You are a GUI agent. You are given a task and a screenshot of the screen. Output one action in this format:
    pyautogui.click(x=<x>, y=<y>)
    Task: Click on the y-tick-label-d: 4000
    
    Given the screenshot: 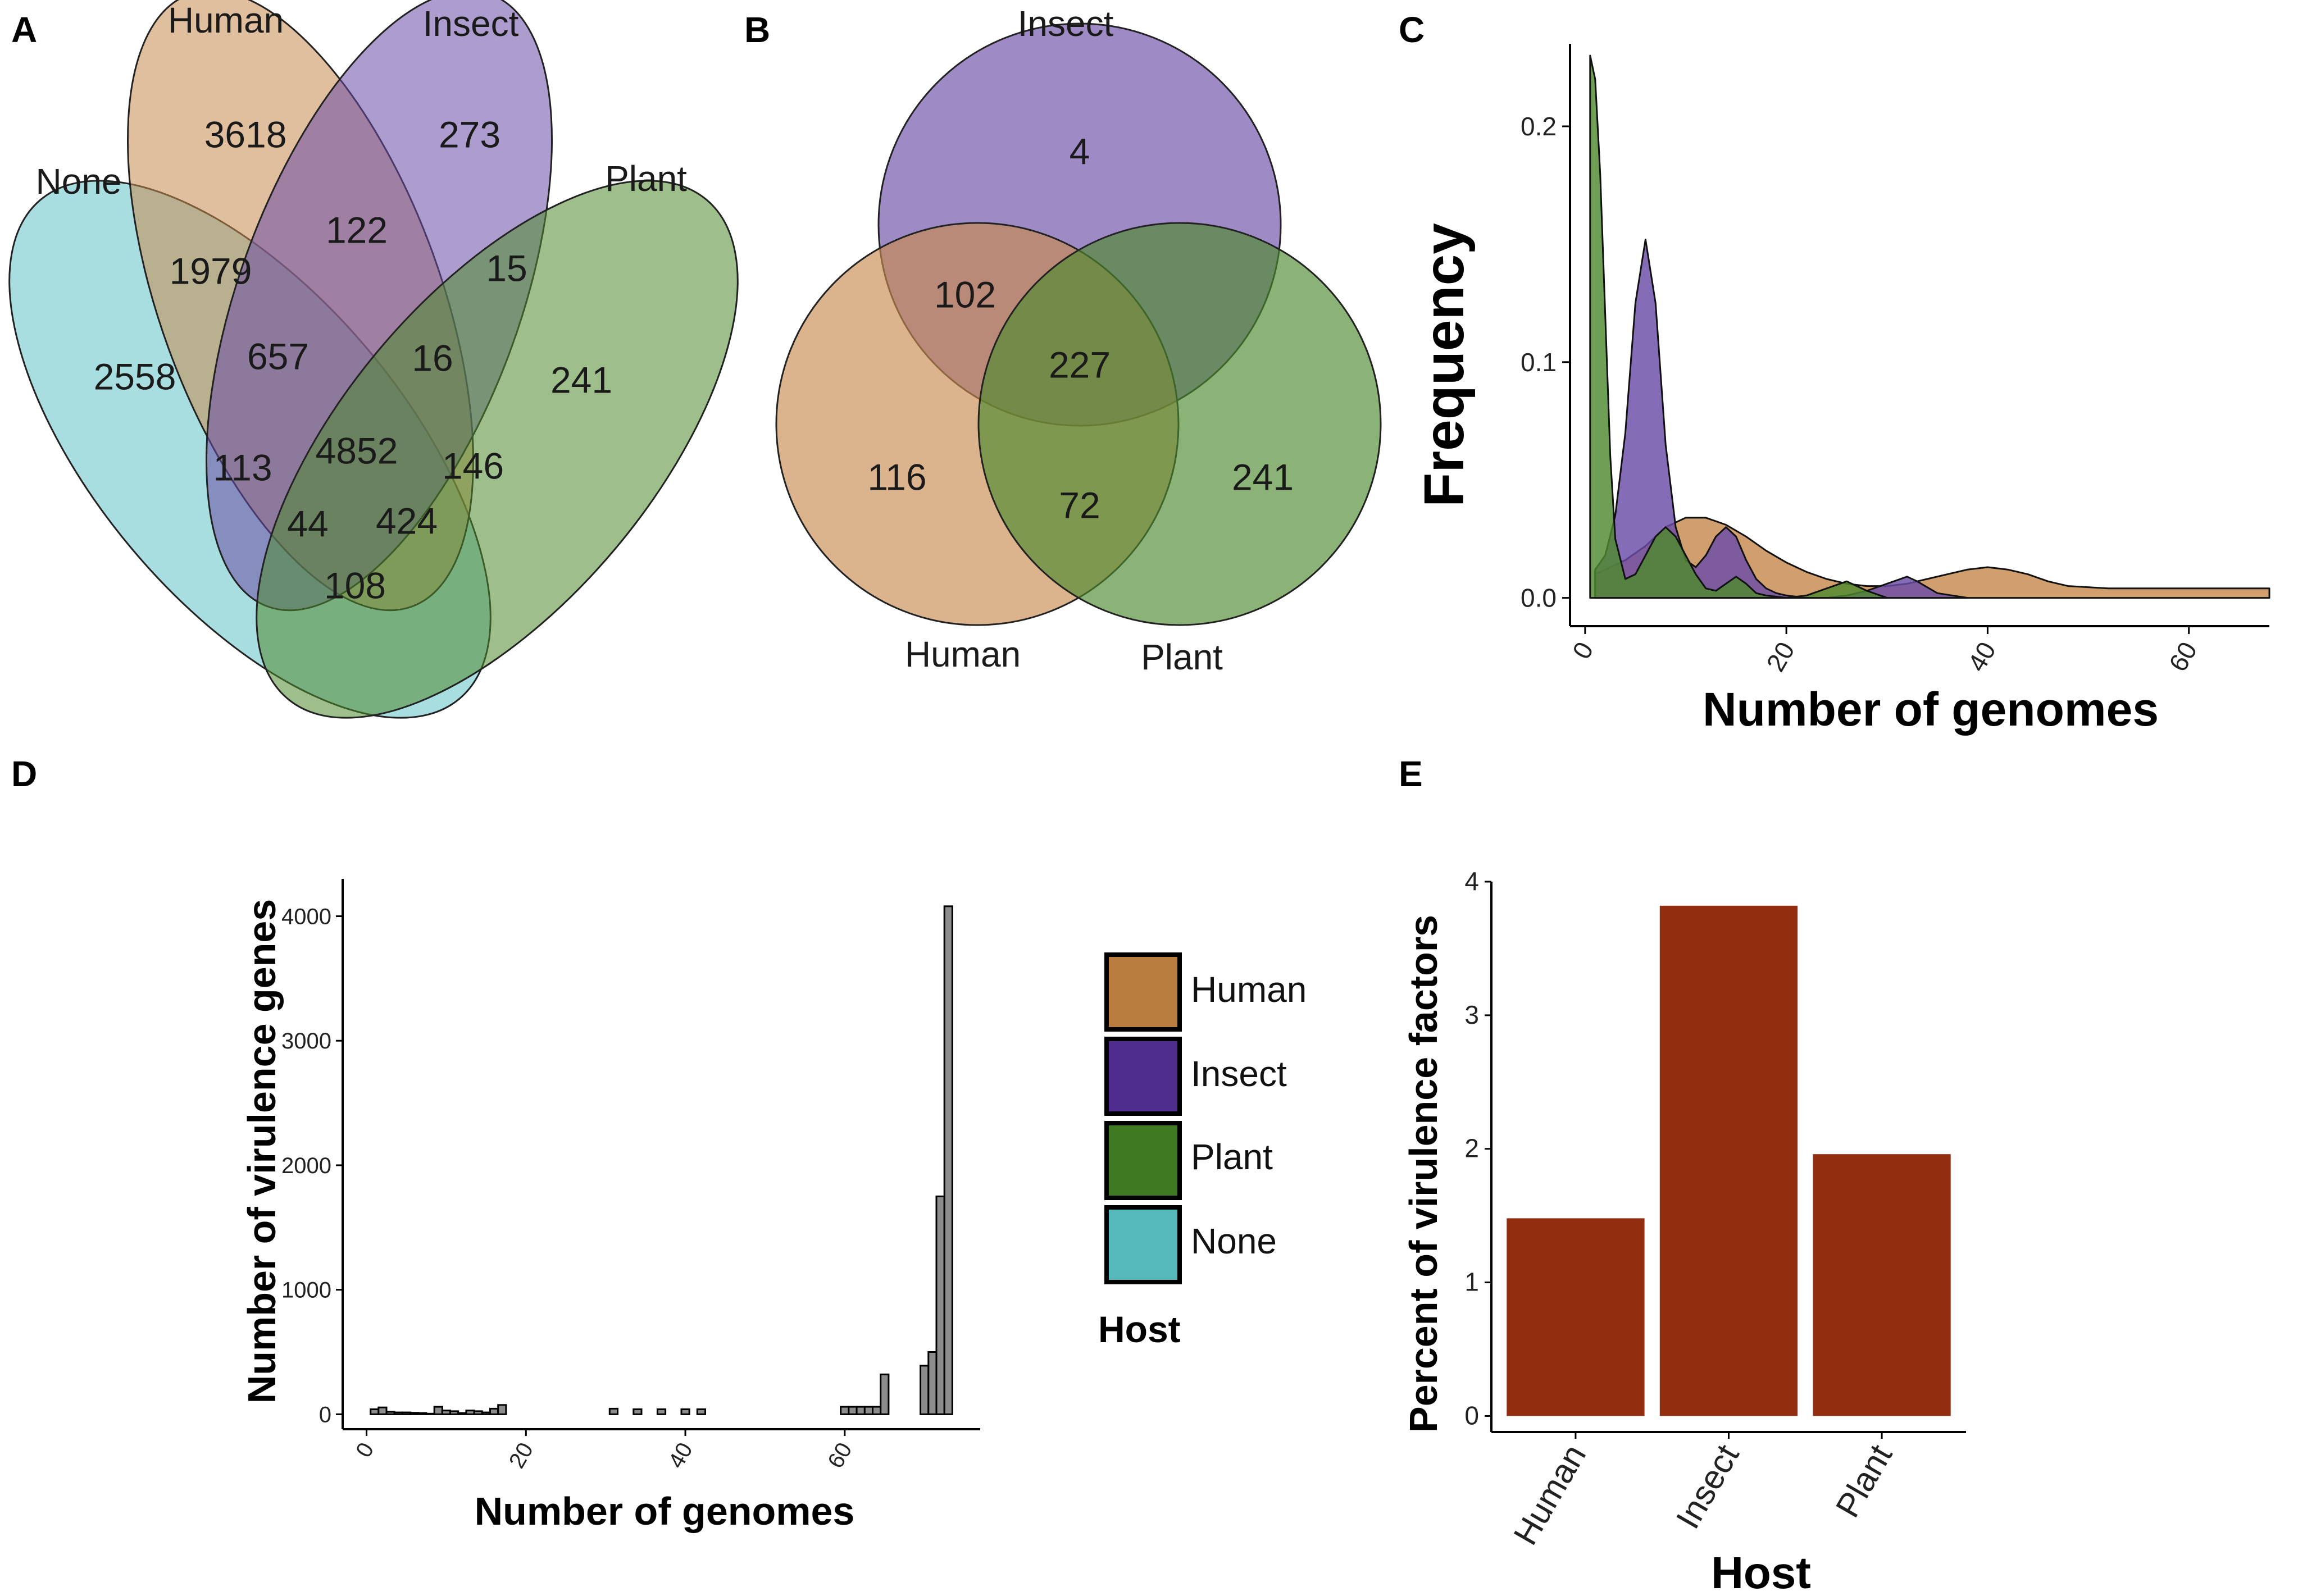 What is the action you would take?
    pyautogui.click(x=306, y=917)
    